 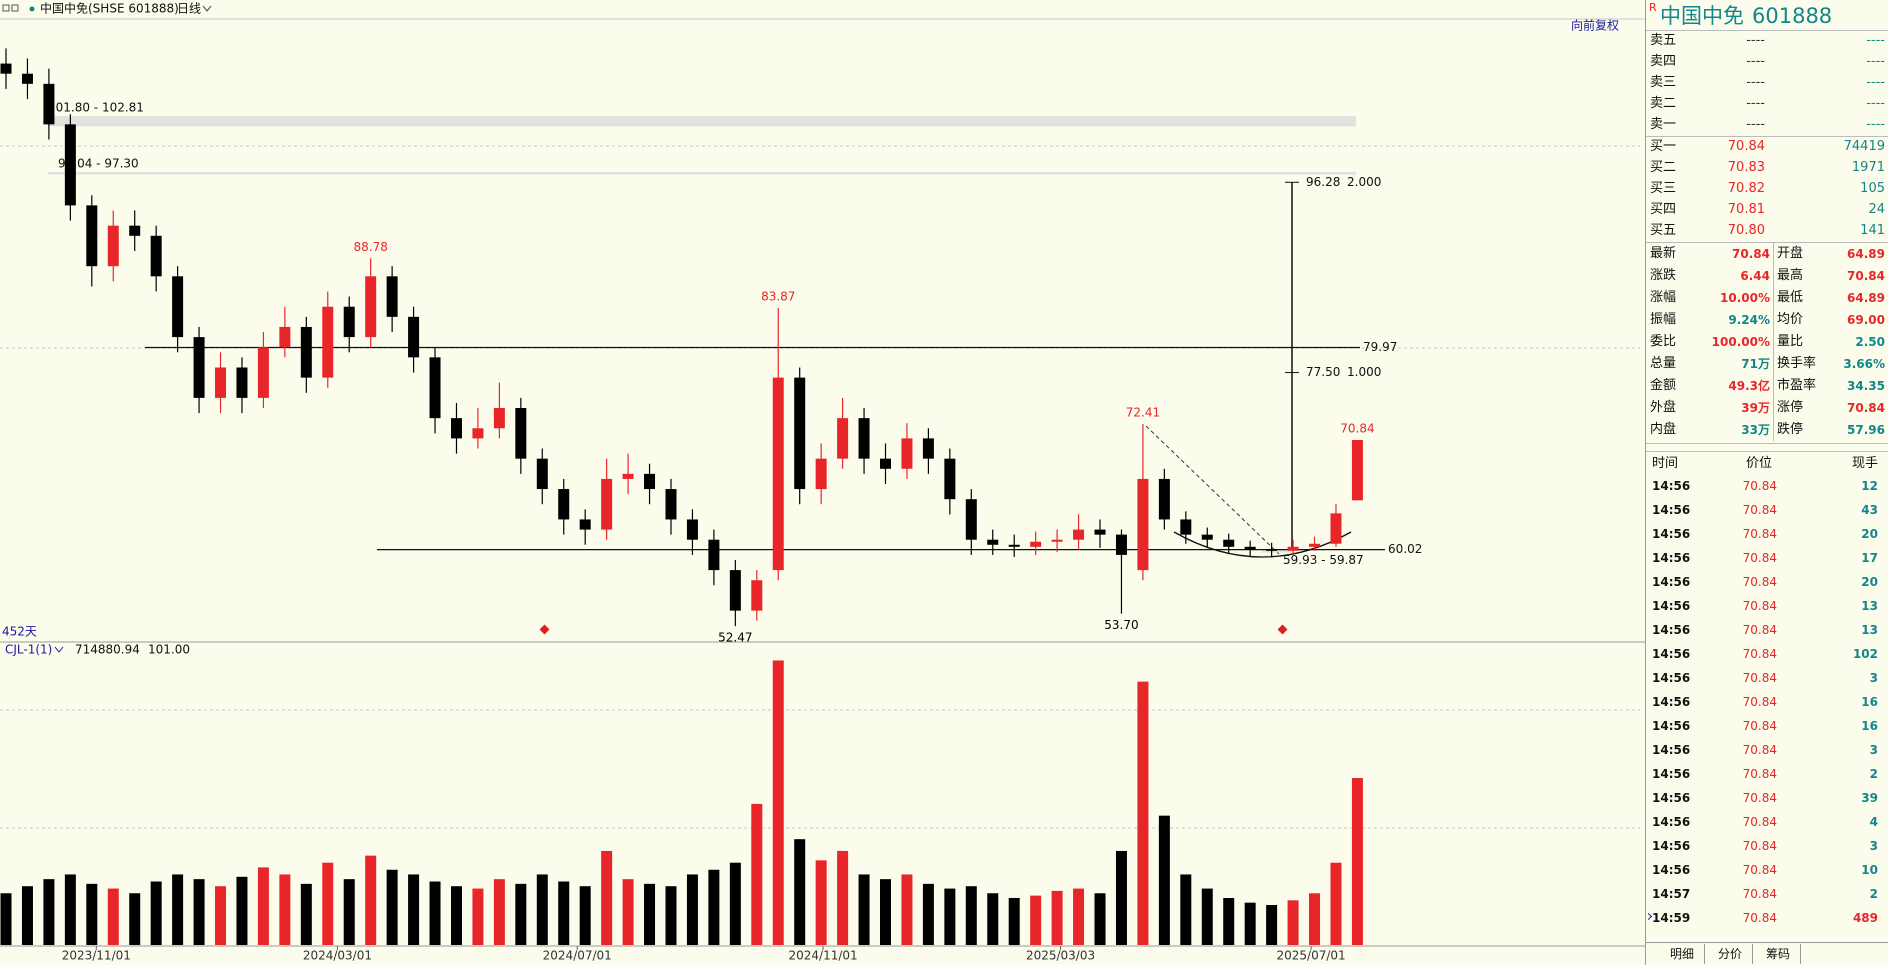 I want to click on stat-label: 委比, so click(x=1663, y=341).